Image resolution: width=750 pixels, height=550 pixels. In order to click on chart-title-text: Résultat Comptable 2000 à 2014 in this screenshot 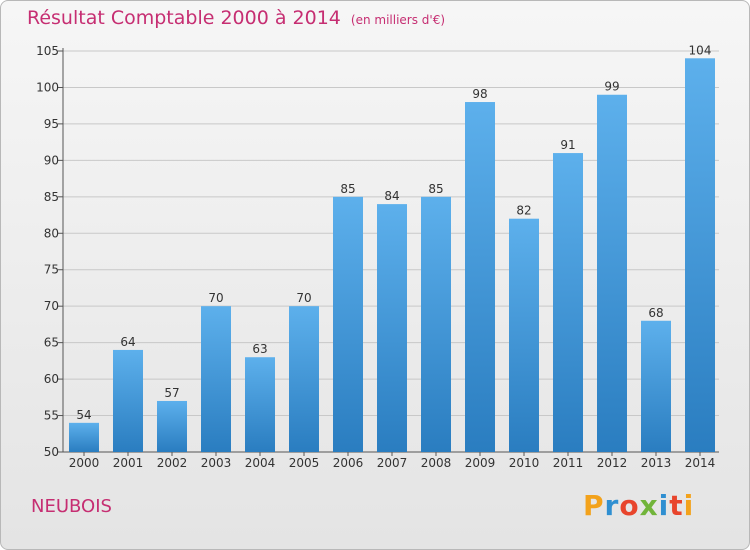, I will do `click(184, 18)`.